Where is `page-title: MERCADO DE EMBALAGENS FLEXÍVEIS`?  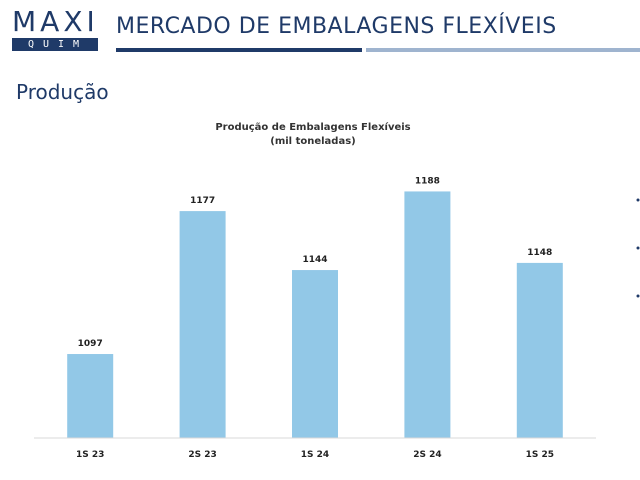 page-title: MERCADO DE EMBALAGENS FLEXÍVEIS is located at coordinates (336, 26).